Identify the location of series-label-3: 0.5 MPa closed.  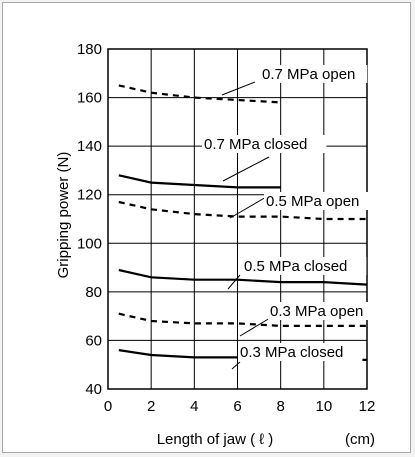
(295, 266).